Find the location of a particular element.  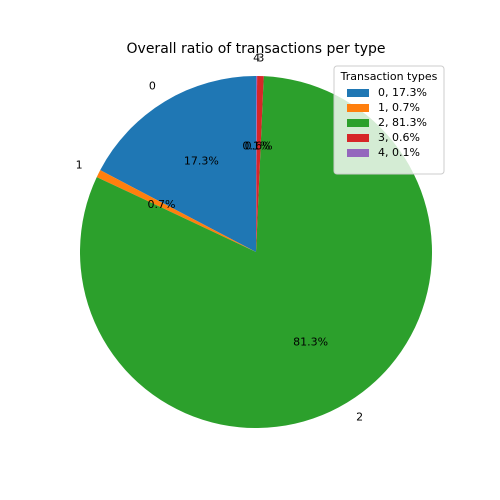

category-label-3: 3 is located at coordinates (260, 57).